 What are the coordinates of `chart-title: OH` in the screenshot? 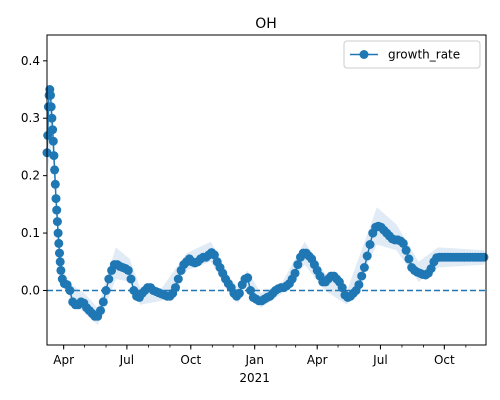 It's located at (266, 24).